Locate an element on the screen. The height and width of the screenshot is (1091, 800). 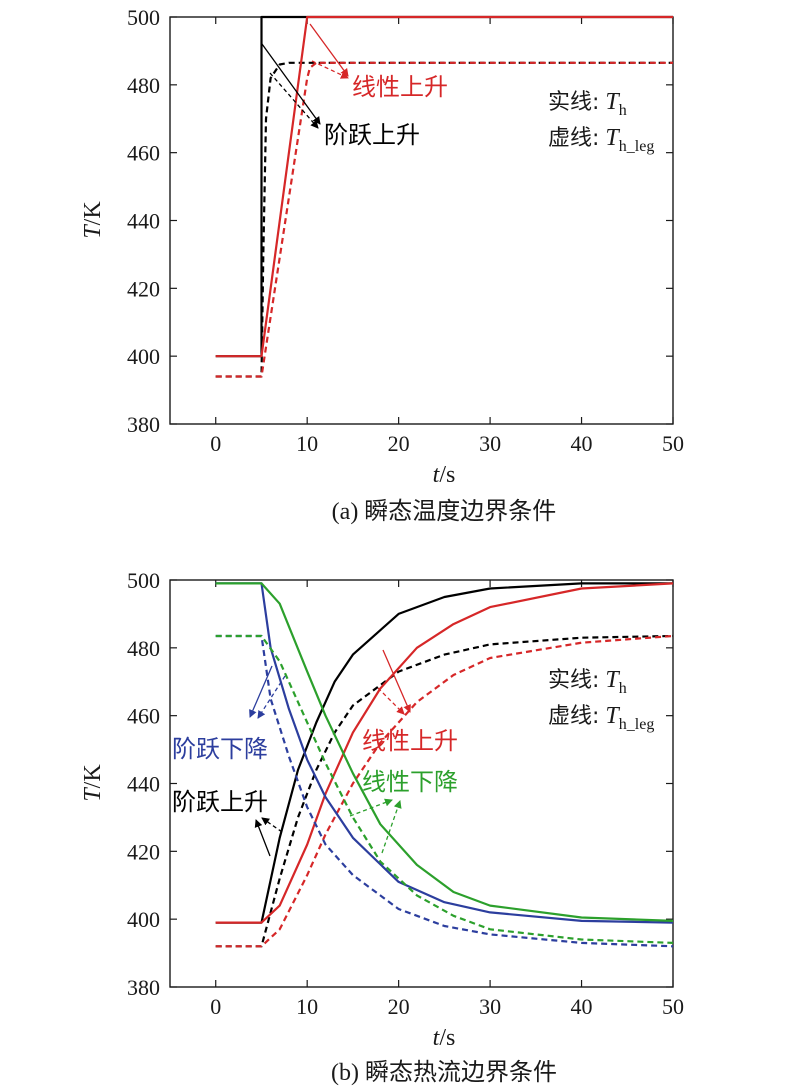
panel-a-legend-dashed-symbol: T is located at coordinates (612, 138).